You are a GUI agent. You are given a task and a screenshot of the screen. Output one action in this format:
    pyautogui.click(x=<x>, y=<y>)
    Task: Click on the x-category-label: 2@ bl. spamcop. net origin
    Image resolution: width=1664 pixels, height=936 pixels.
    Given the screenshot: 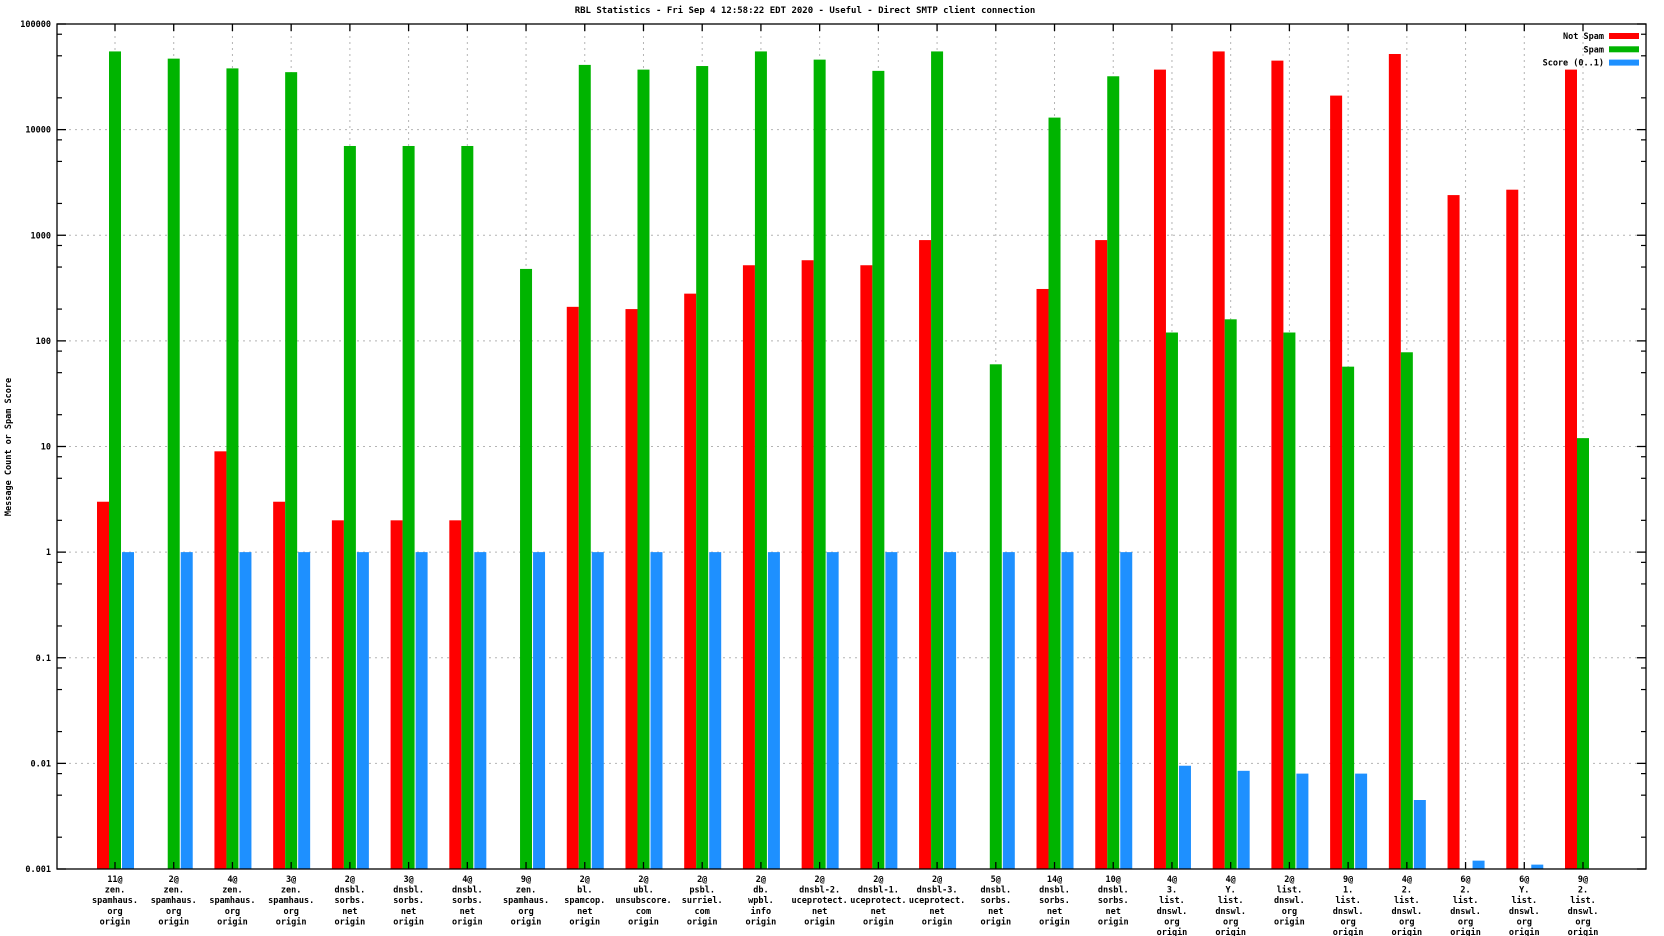 What is the action you would take?
    pyautogui.click(x=584, y=901)
    